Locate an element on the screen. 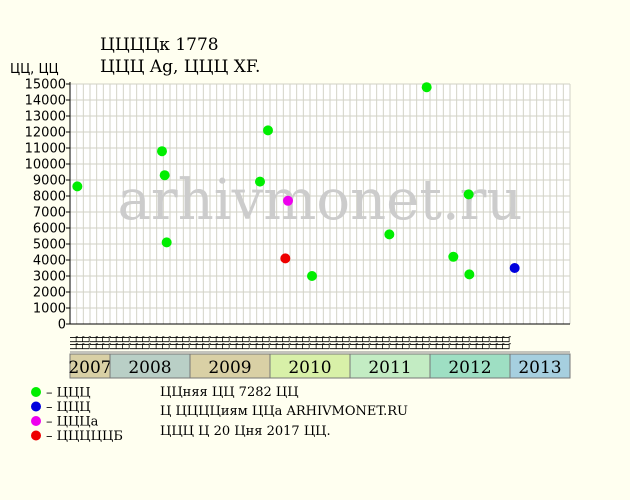  y-tick-label: 14000 is located at coordinates (45, 101).